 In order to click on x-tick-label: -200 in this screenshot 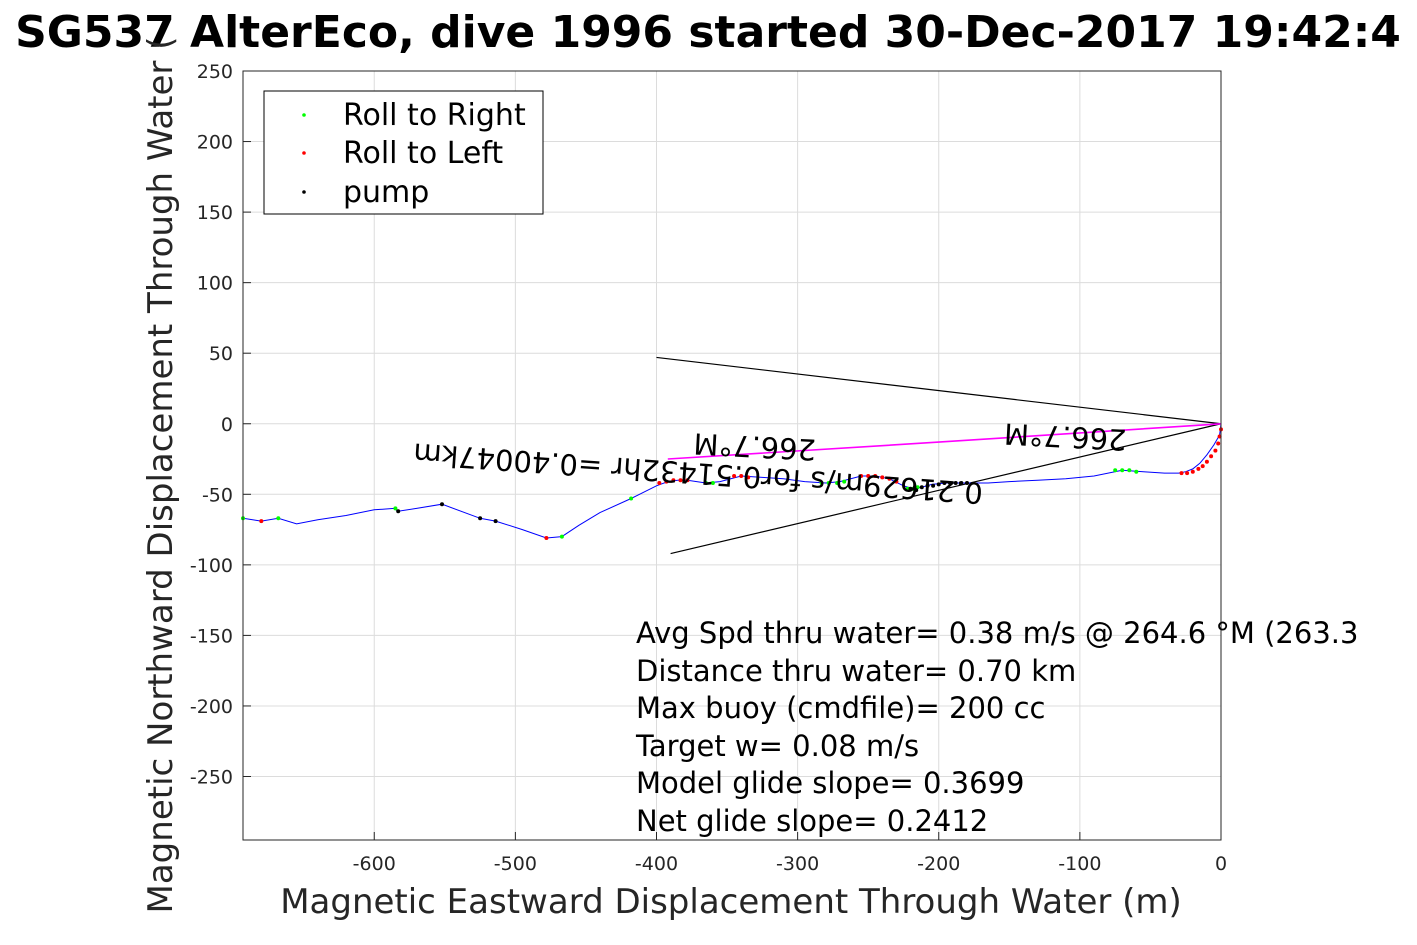, I will do `click(938, 864)`.